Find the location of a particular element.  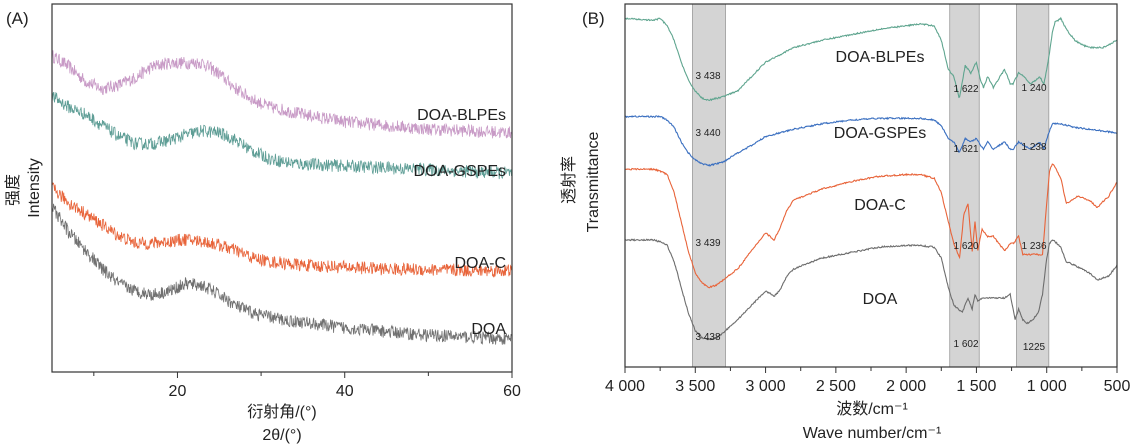

peak-label: 1 622 is located at coordinates (965, 89).